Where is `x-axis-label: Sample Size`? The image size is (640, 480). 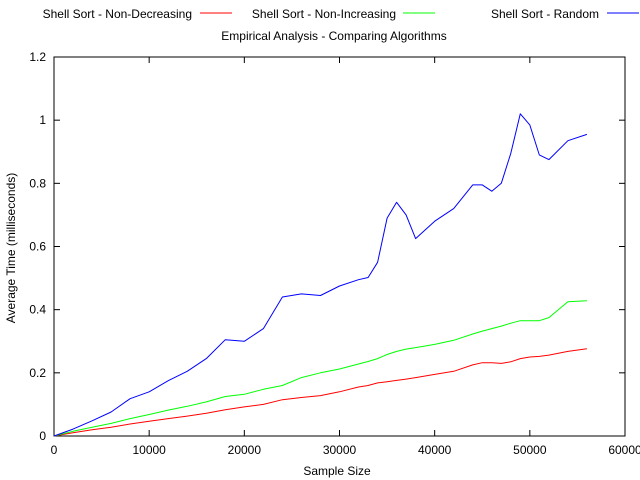 x-axis-label: Sample Size is located at coordinates (337, 471).